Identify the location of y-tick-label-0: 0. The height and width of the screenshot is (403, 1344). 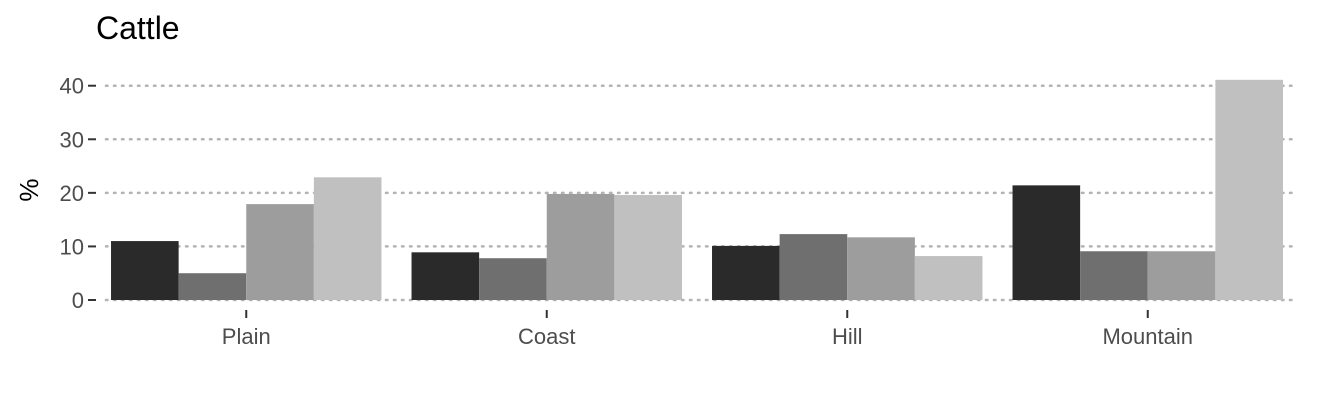
(78, 300).